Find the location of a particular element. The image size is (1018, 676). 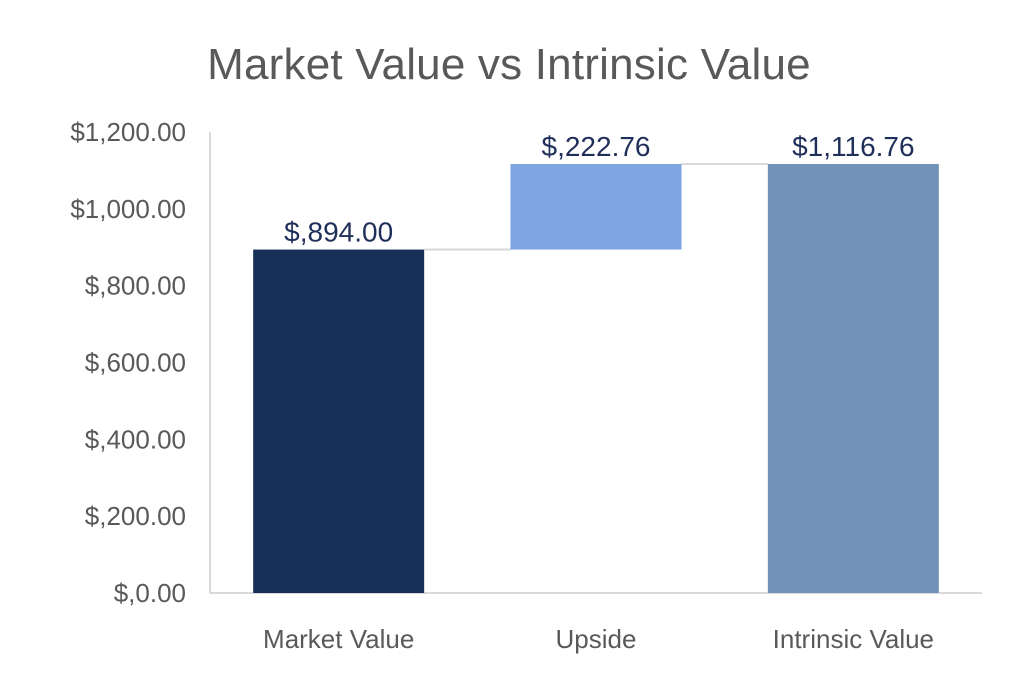

x-category-label: Upside is located at coordinates (596, 639).